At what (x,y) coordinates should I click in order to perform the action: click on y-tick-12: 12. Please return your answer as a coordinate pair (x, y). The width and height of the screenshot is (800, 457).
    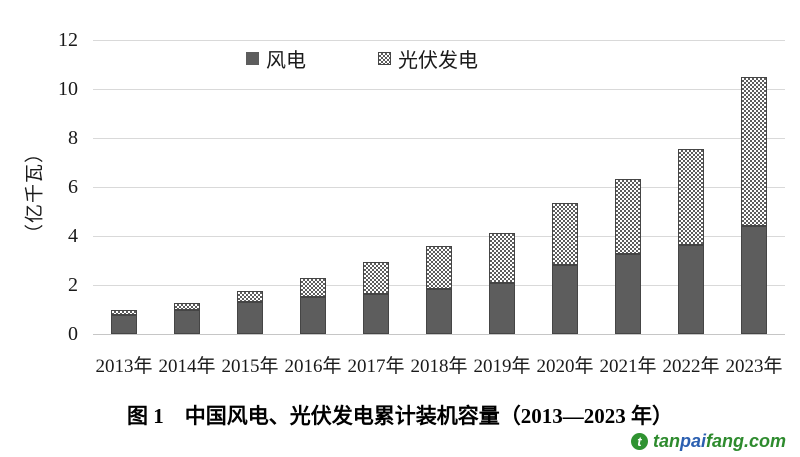
    Looking at the image, I should click on (68, 40).